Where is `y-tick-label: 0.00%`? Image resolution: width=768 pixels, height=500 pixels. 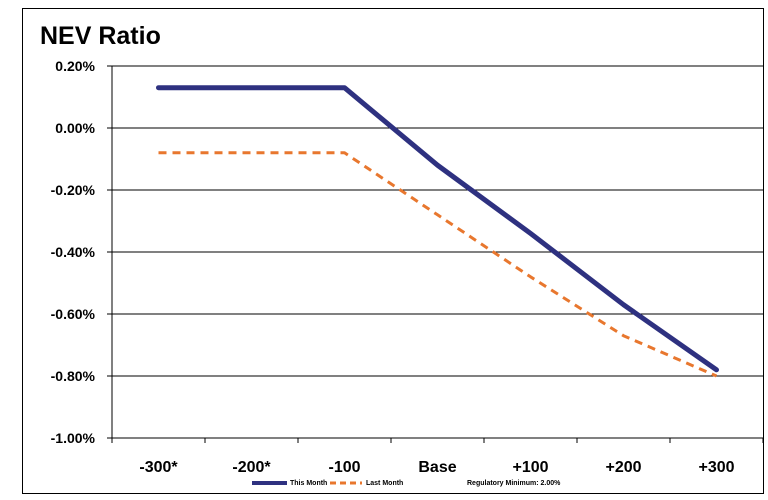 y-tick-label: 0.00% is located at coordinates (75, 128).